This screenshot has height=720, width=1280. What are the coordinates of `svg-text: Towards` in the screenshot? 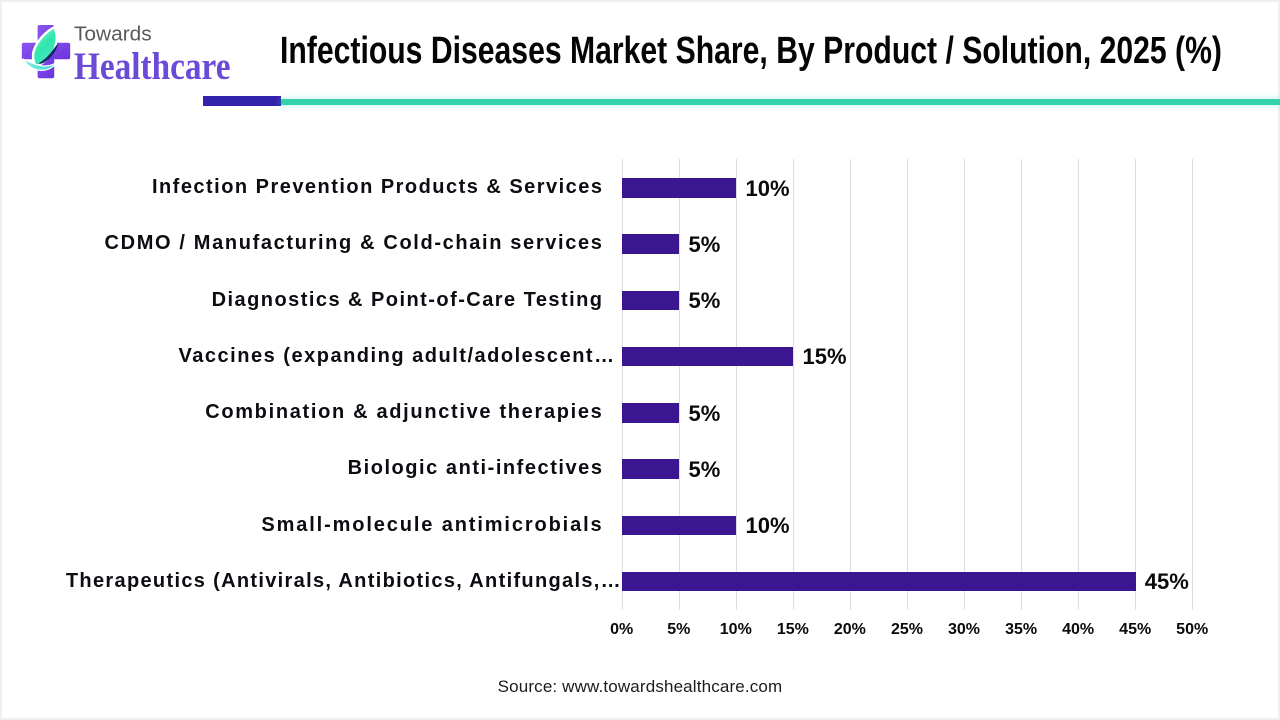 It's located at (113, 34).